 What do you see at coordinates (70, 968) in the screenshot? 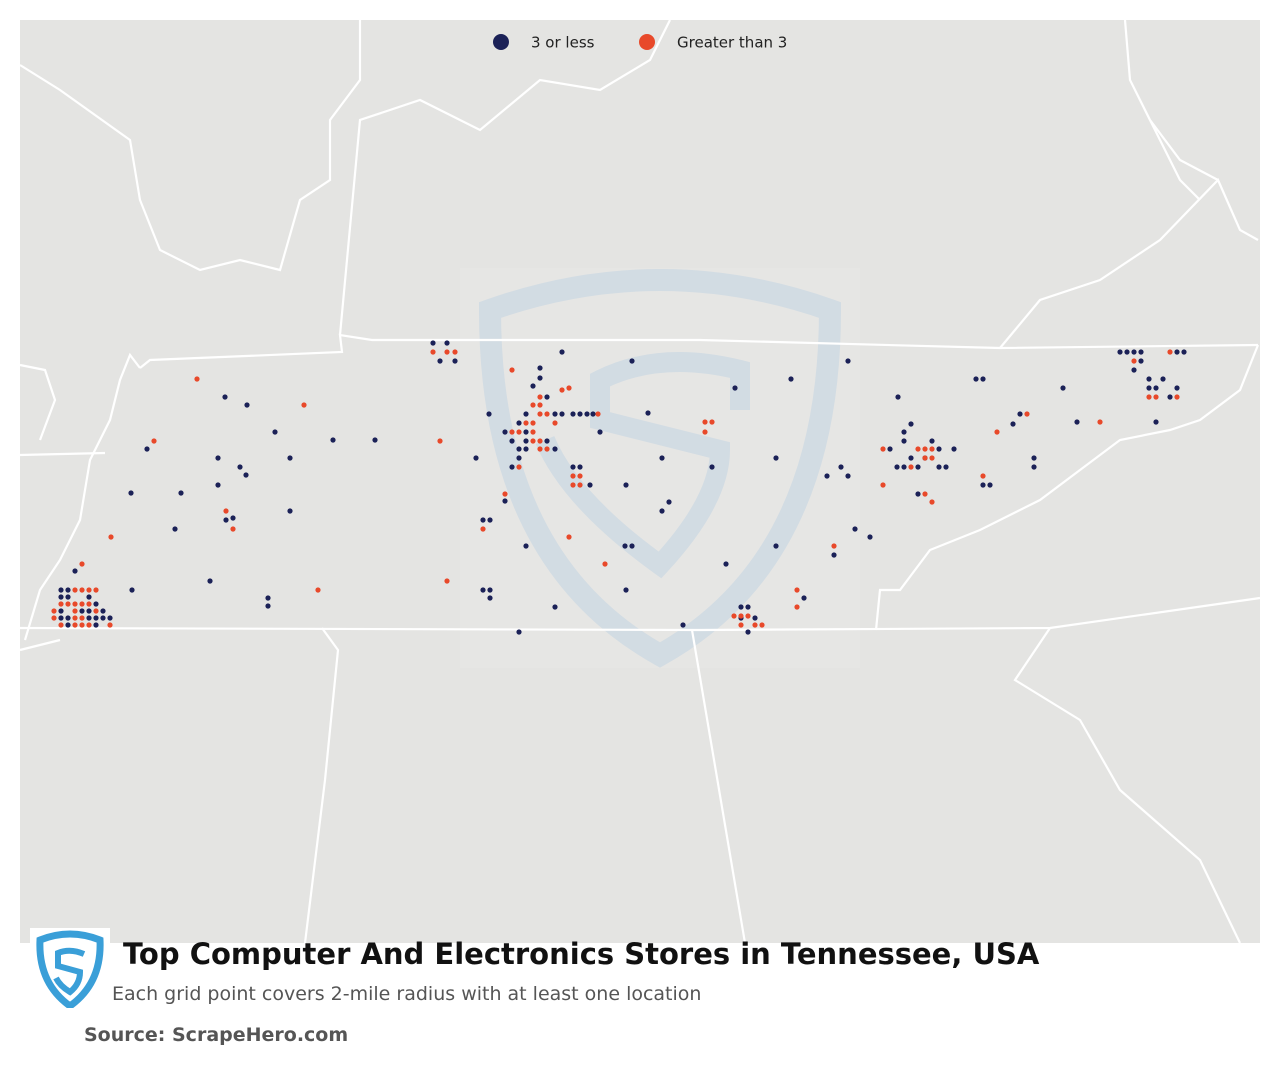
I see `logo` at bounding box center [70, 968].